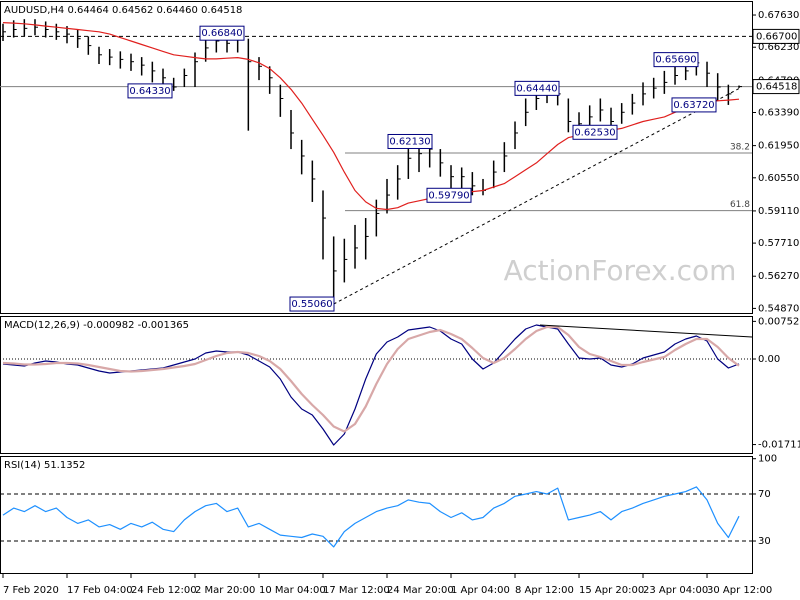  What do you see at coordinates (779, 445) in the screenshot?
I see `y-tick-label: -0.017112` at bounding box center [779, 445].